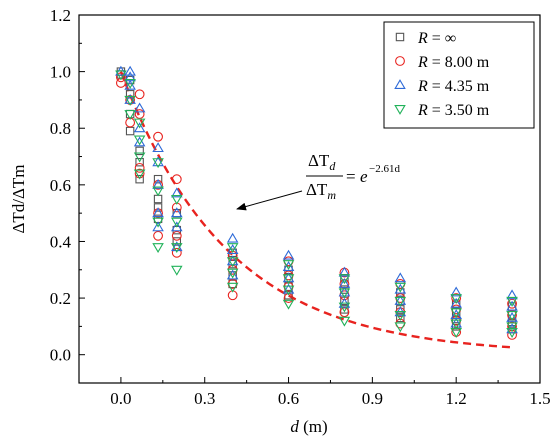  Describe the element at coordinates (539, 398) in the screenshot. I see `x-tick-label: 1.5` at that location.